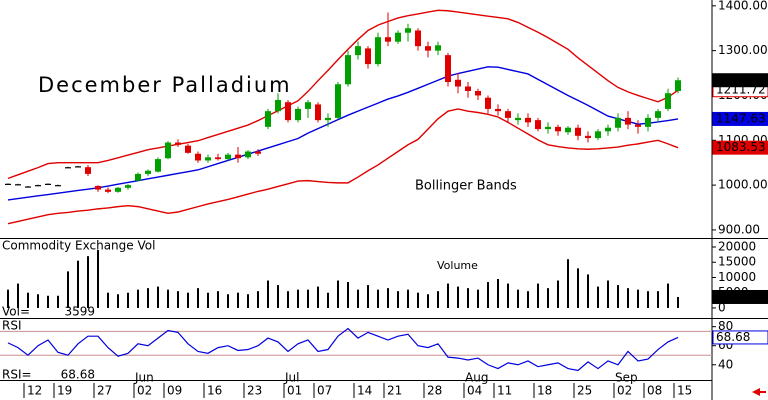  What do you see at coordinates (434, 391) in the screenshot?
I see `x-tick-label: 28` at bounding box center [434, 391].